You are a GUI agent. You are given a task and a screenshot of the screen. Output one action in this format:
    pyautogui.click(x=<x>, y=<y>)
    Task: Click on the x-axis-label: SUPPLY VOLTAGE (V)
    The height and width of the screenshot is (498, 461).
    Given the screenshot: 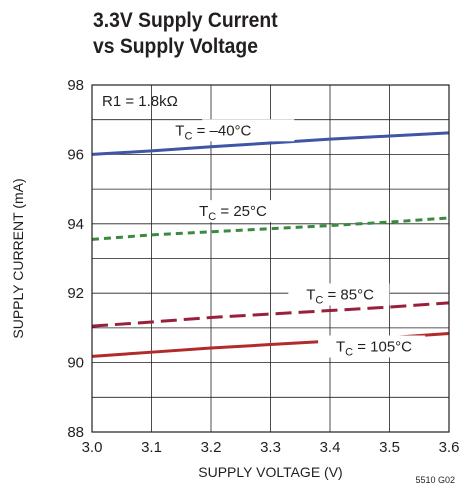 What is the action you would take?
    pyautogui.click(x=270, y=472)
    